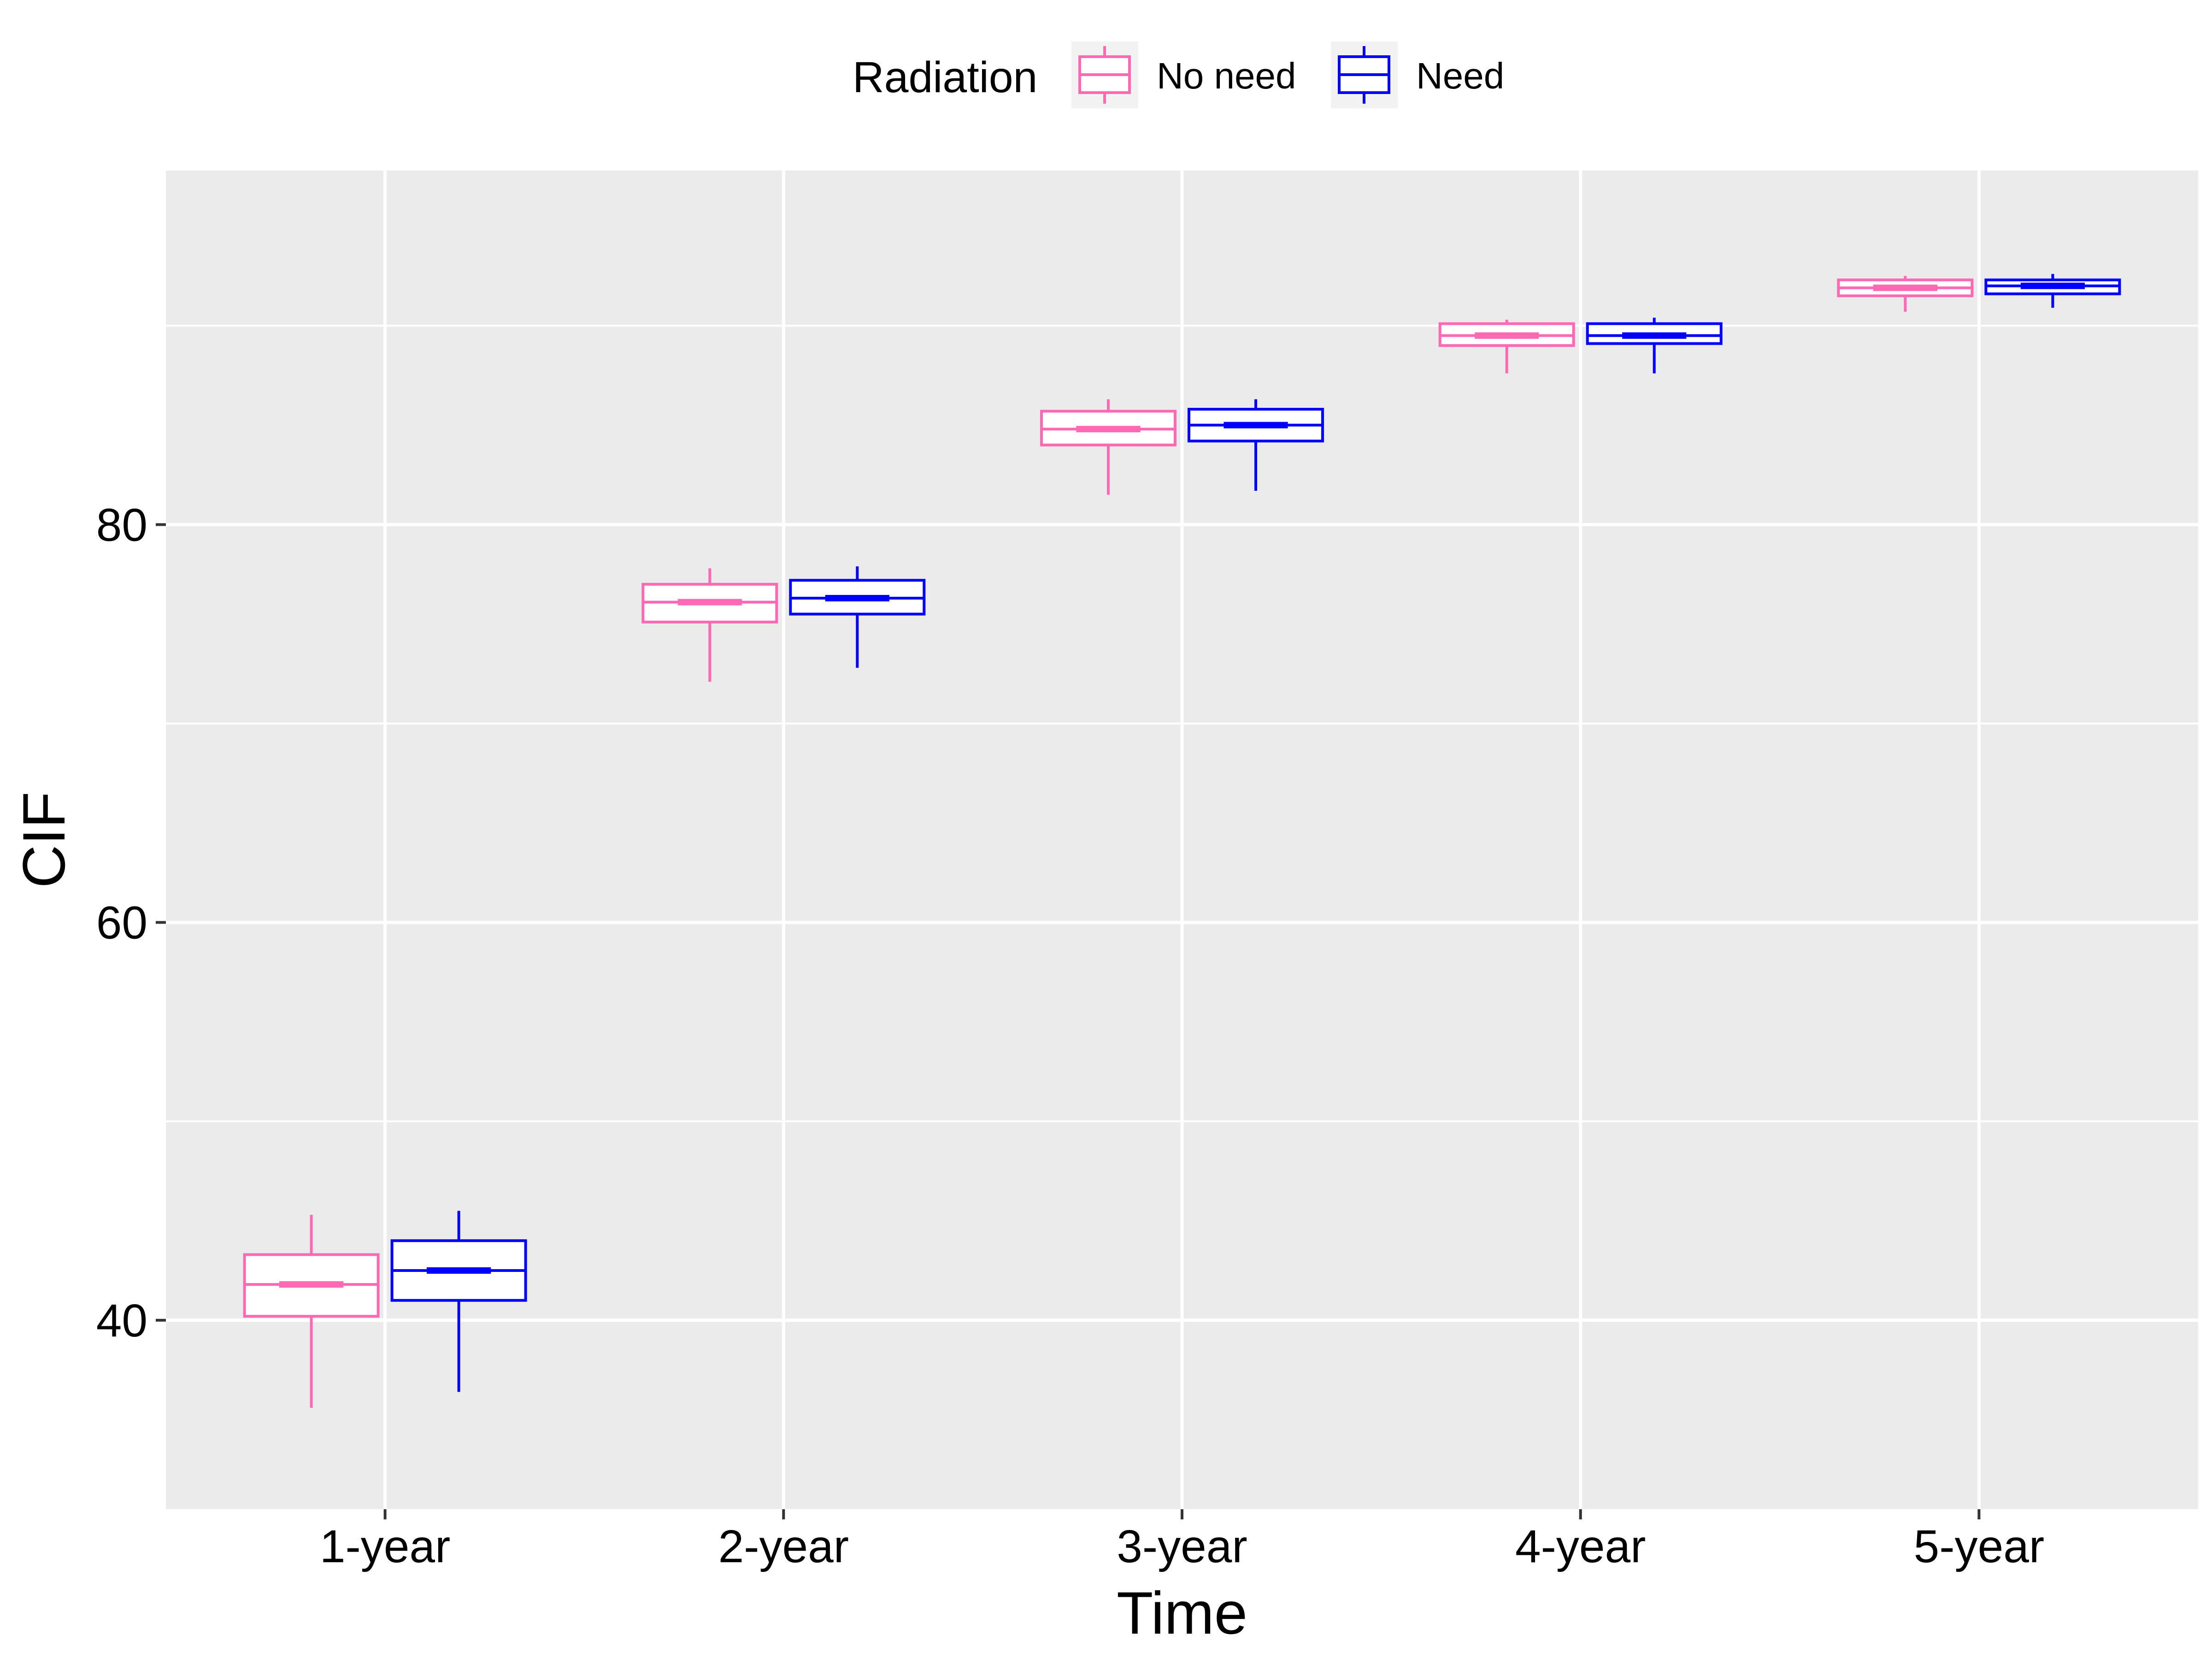 The height and width of the screenshot is (1659, 2212). I want to click on x-tick-label: 4-year, so click(1580, 1546).